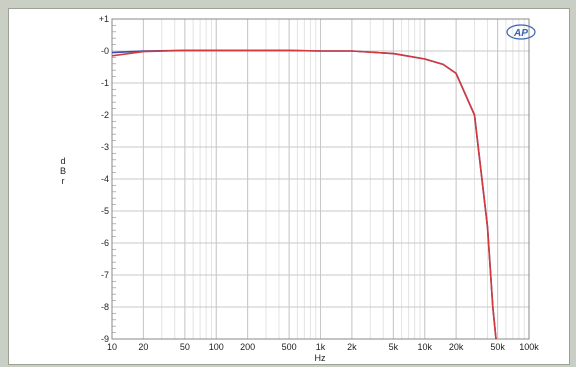 This screenshot has height=367, width=576. Describe the element at coordinates (105, 115) in the screenshot. I see `y-tick-label: -2` at that location.